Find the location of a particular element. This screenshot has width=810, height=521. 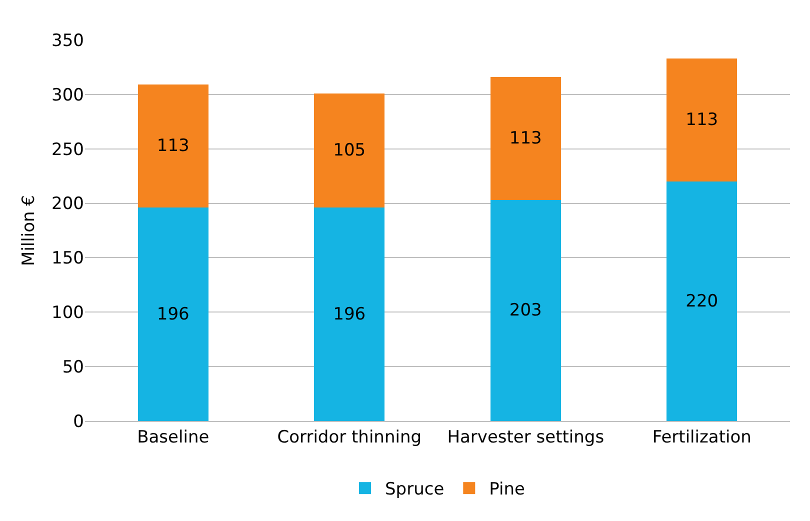

legend-label: Spruce is located at coordinates (414, 490).